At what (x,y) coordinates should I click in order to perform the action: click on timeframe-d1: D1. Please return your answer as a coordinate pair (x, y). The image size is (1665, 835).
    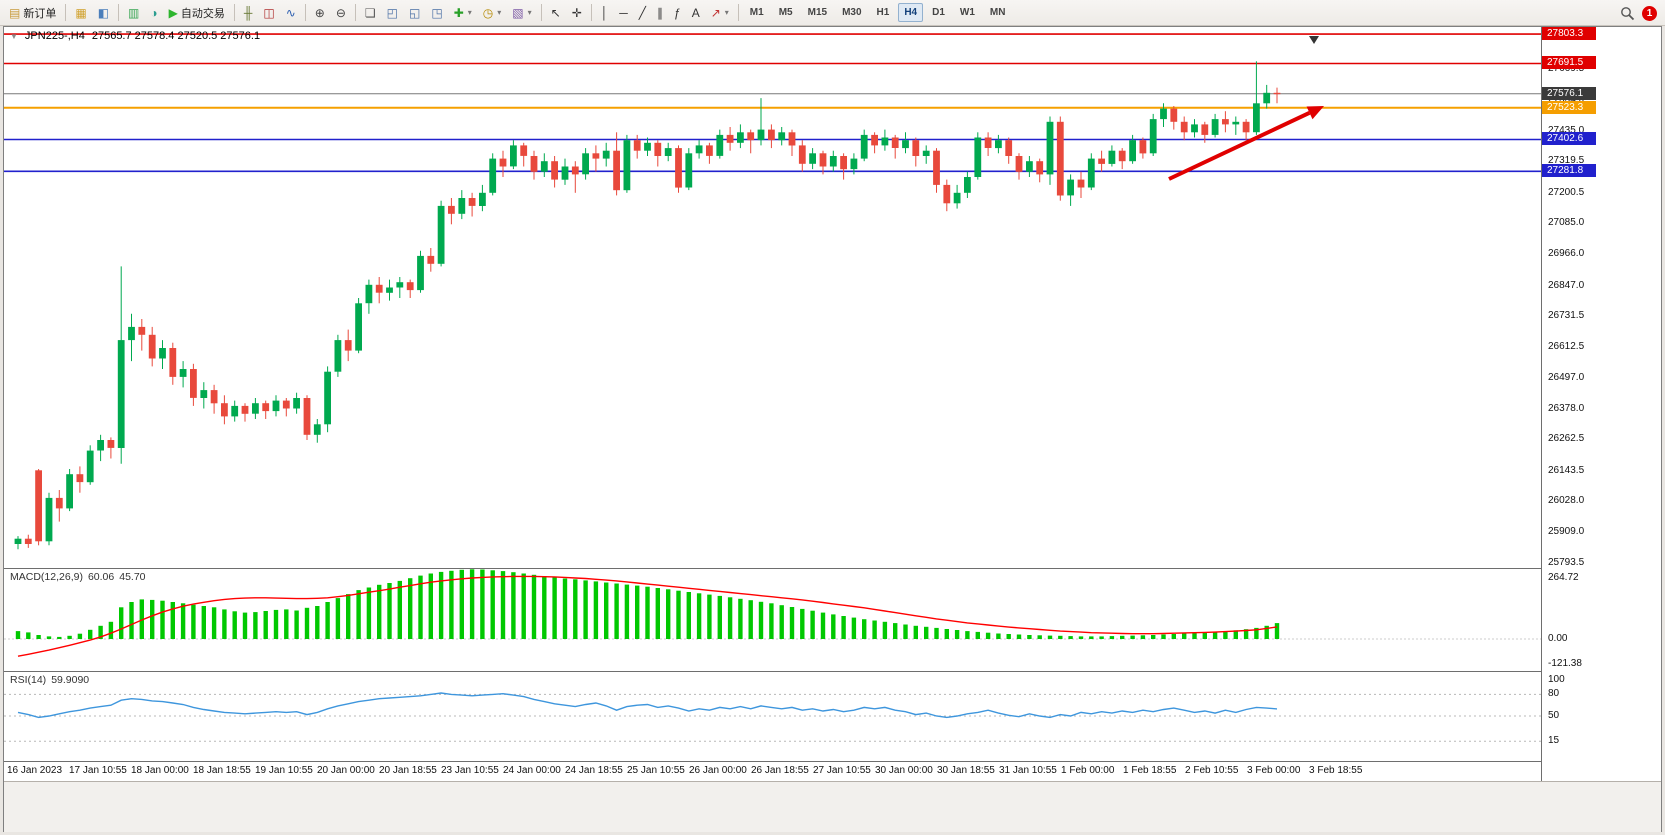
    Looking at the image, I should click on (938, 12).